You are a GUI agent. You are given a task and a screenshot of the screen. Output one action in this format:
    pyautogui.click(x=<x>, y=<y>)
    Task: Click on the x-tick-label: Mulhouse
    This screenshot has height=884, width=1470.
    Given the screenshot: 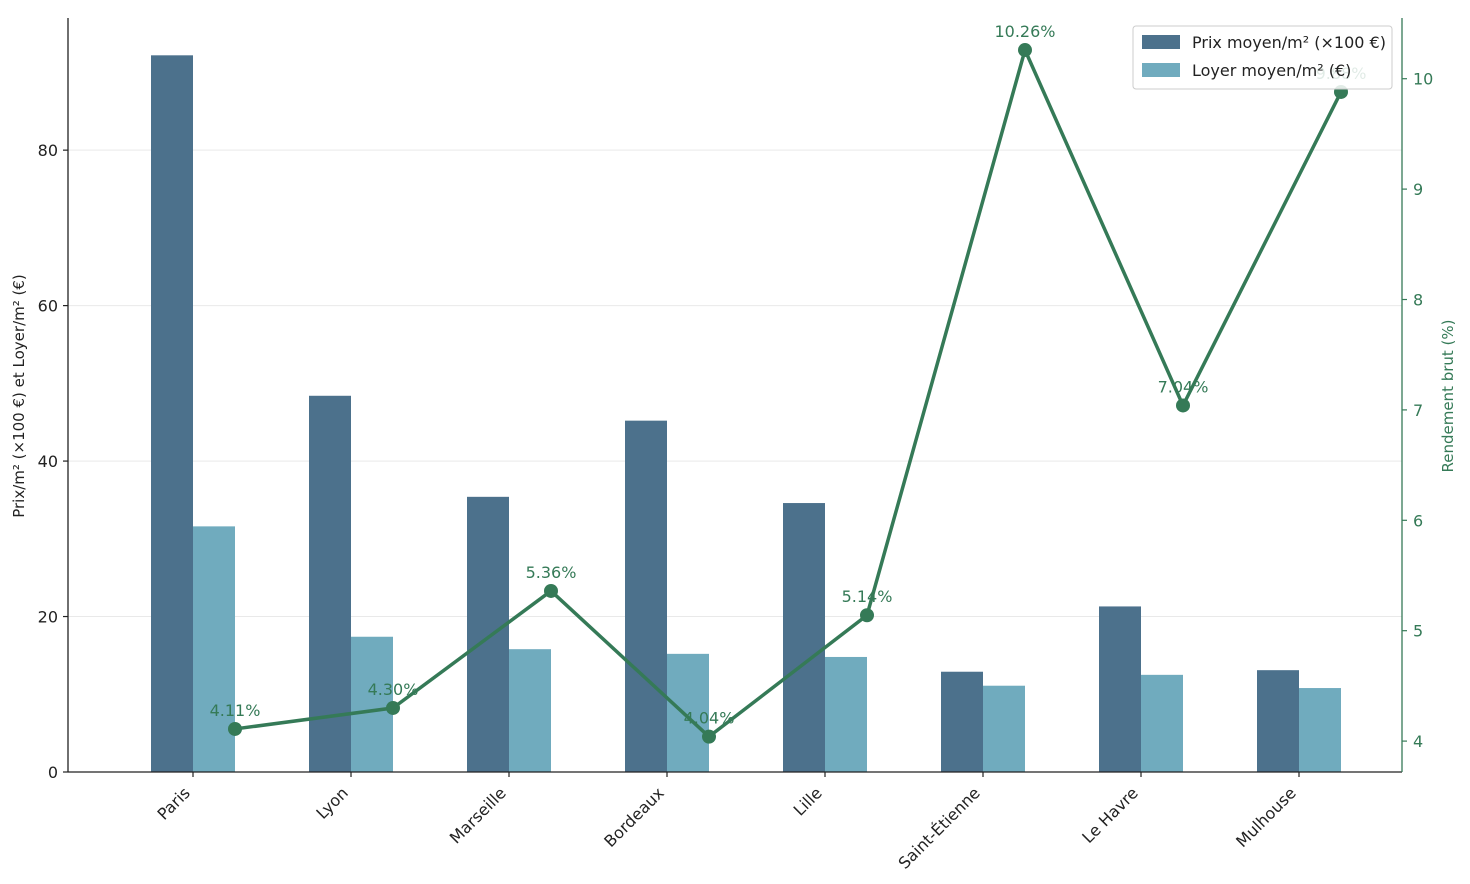 What is the action you would take?
    pyautogui.click(x=1266, y=817)
    